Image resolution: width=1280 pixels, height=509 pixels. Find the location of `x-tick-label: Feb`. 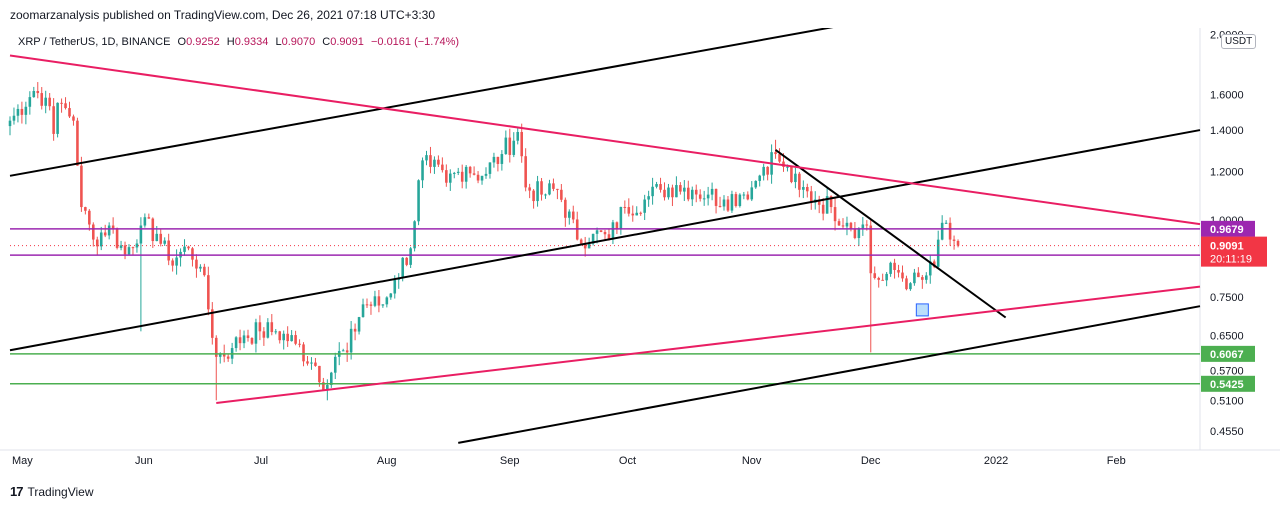

x-tick-label: Feb is located at coordinates (1116, 461).